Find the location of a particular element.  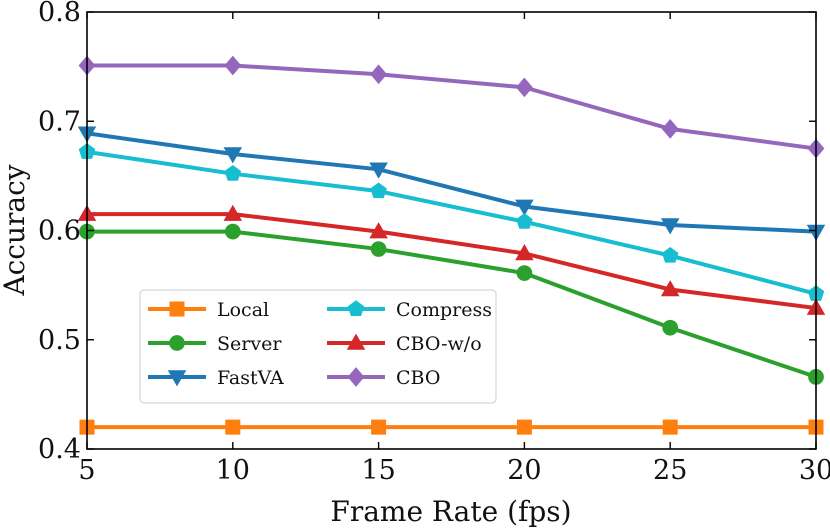

x-tick-label: 10 is located at coordinates (233, 470).